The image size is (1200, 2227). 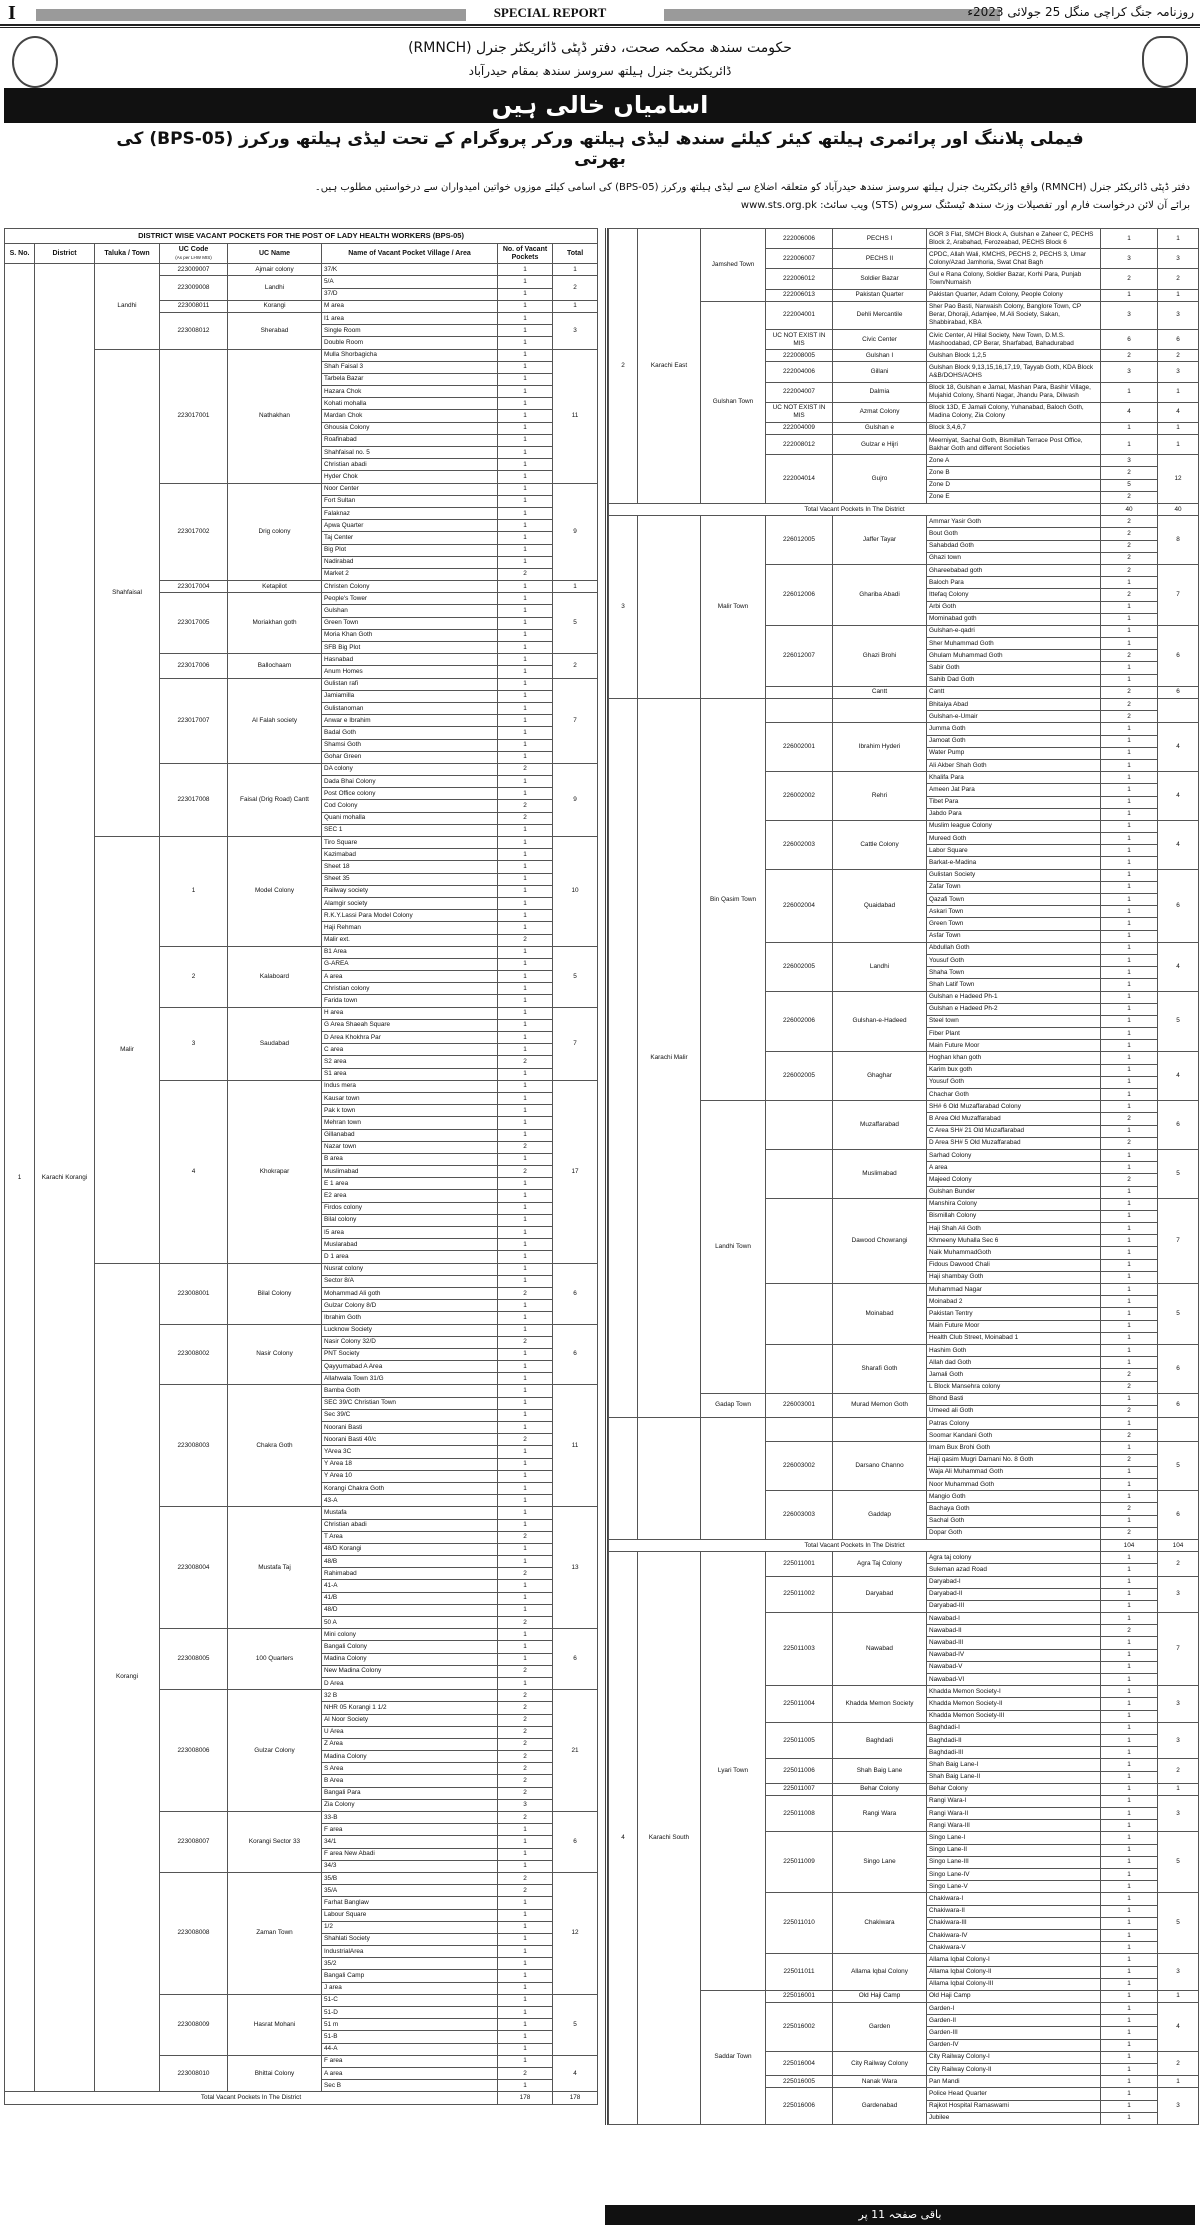 What do you see at coordinates (409, 1111) in the screenshot?
I see `area-name-cell: Pak k town` at bounding box center [409, 1111].